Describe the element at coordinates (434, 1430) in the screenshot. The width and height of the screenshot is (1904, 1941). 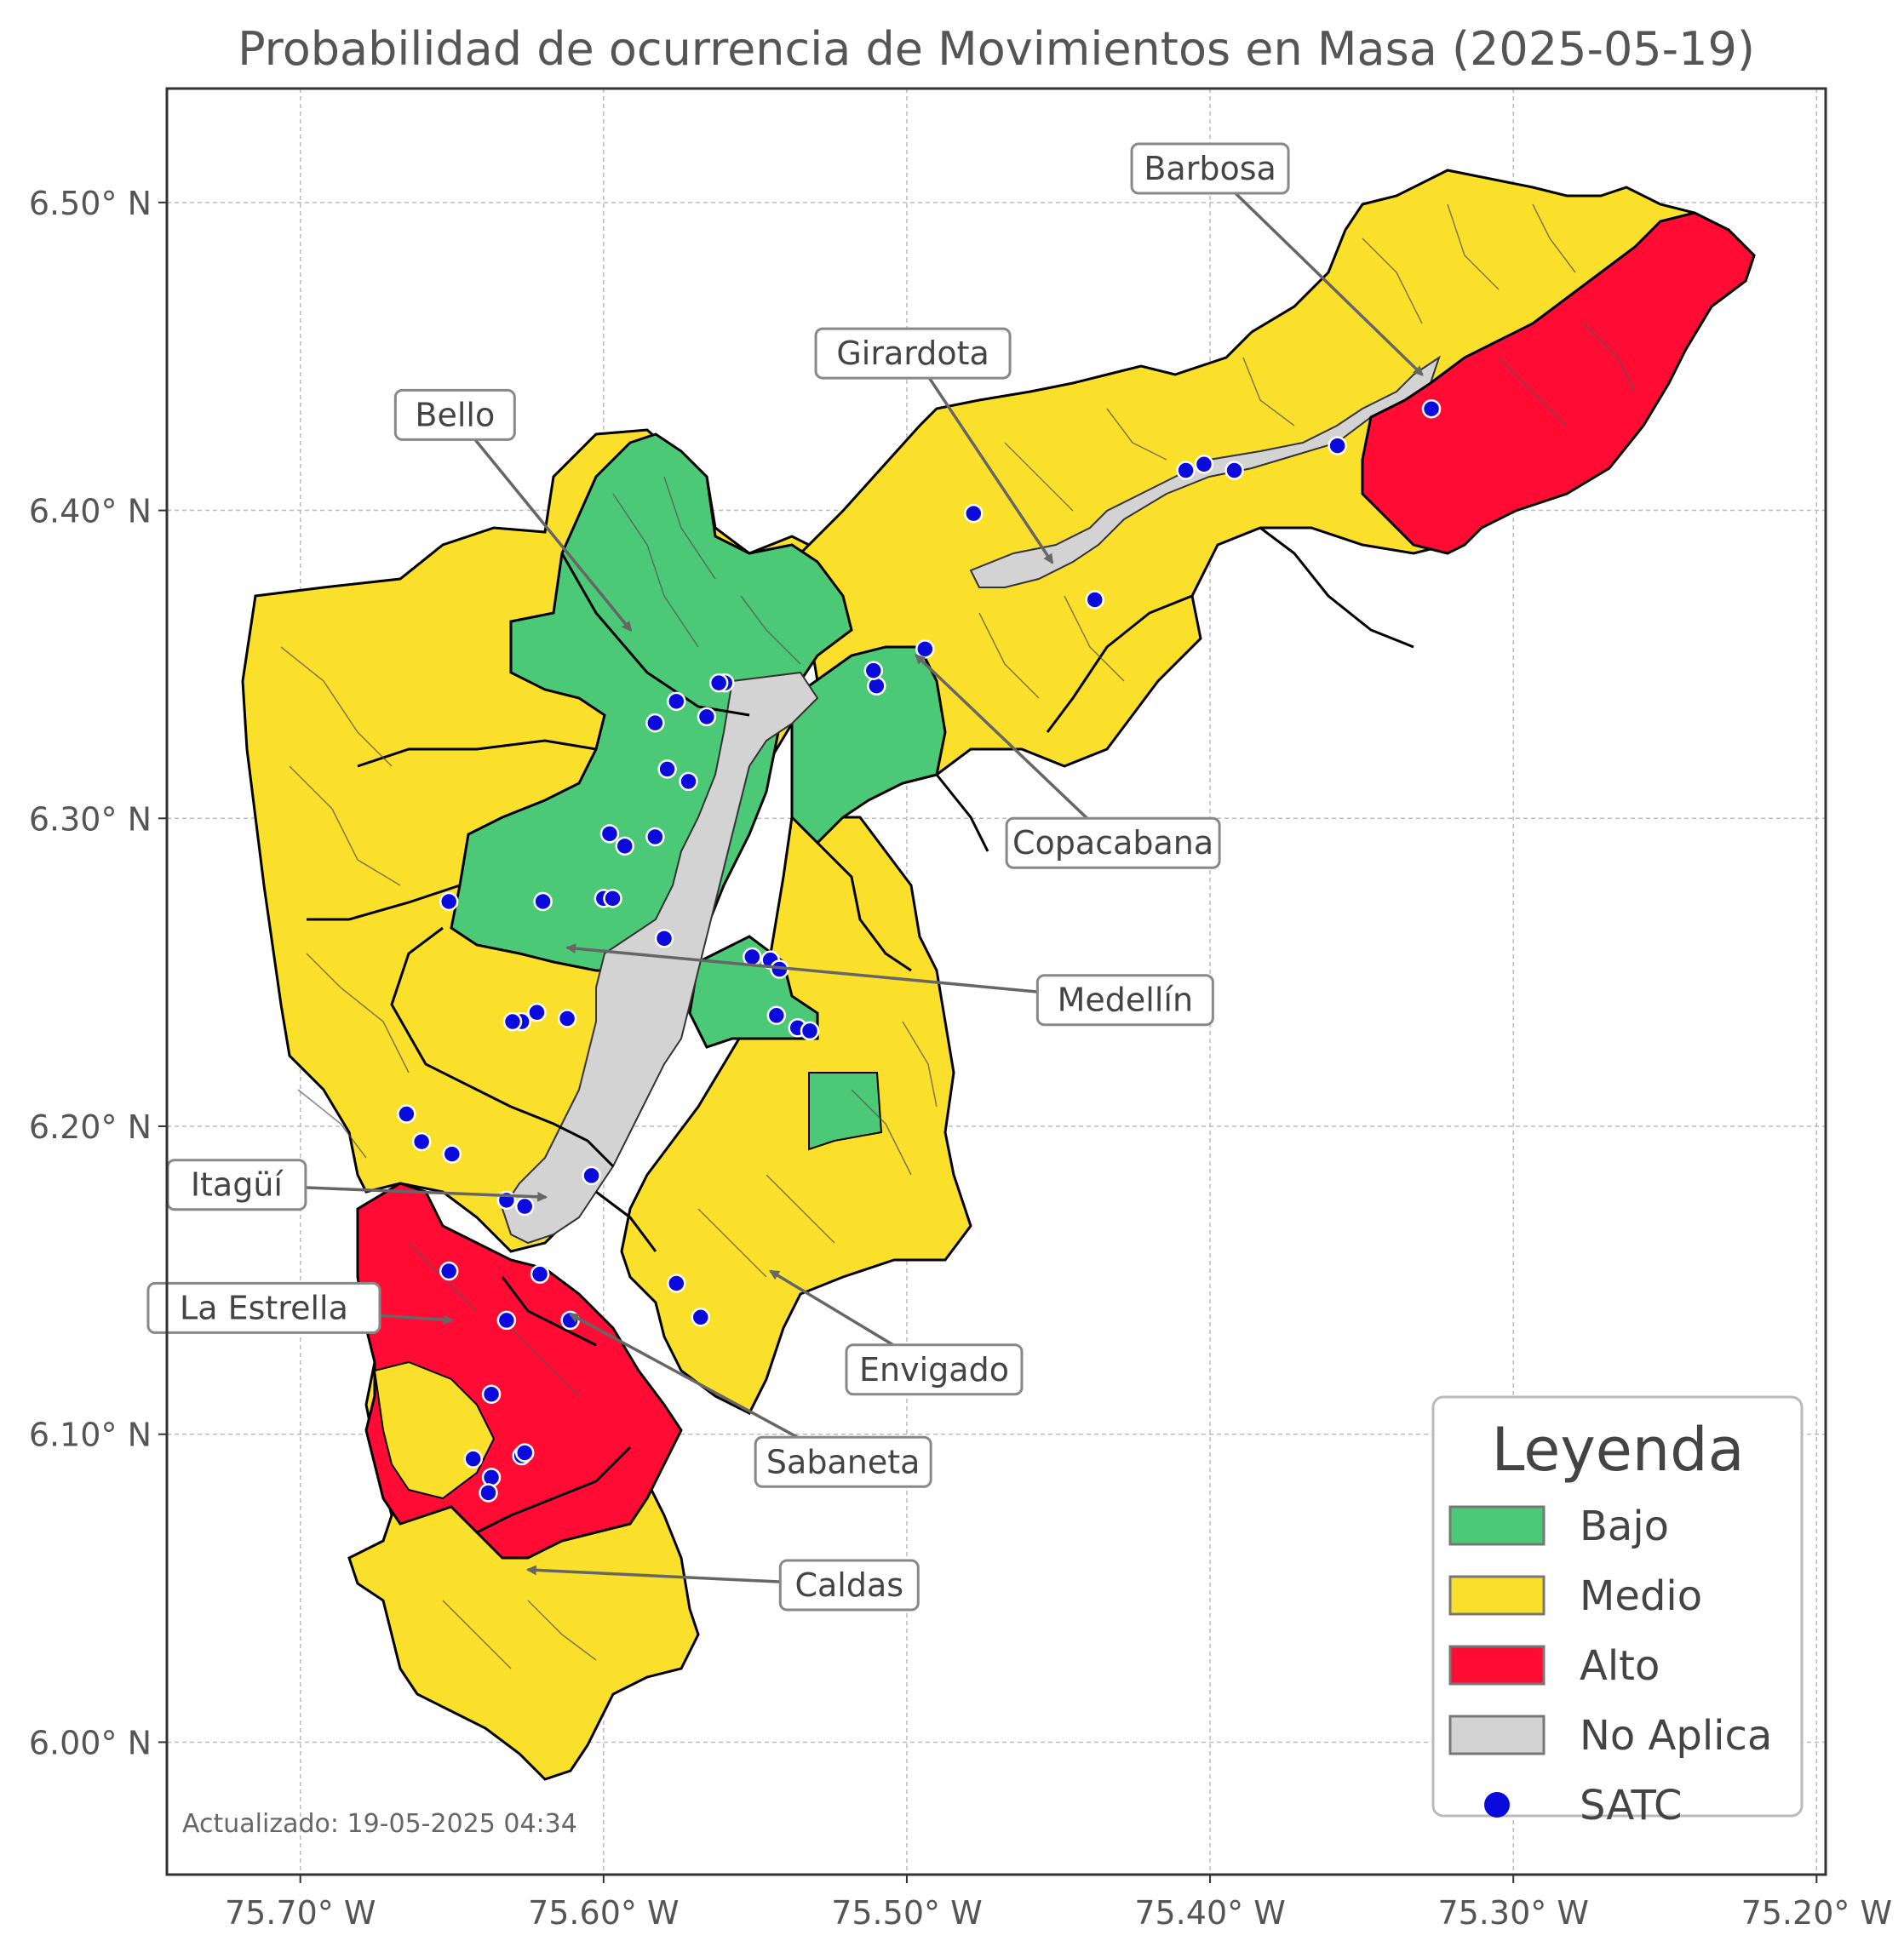
I see `region-medio-inset` at that location.